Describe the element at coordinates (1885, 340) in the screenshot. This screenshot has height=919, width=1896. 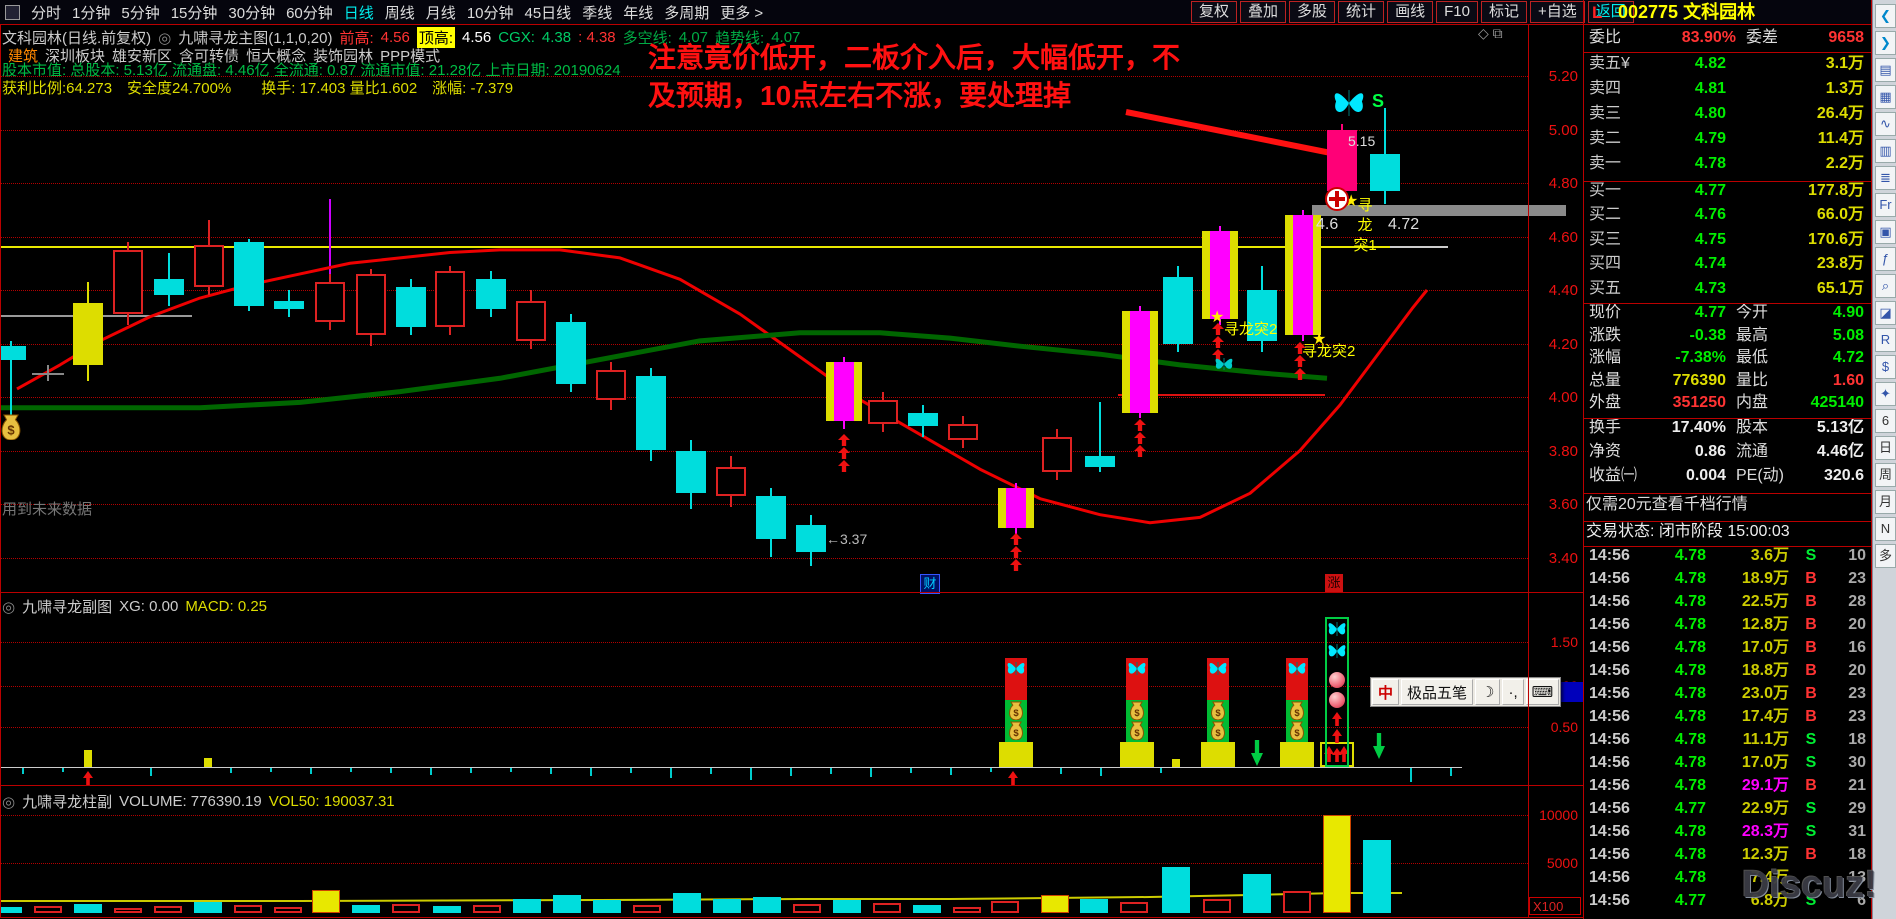
I see `sidebar-tool-icon-12: R` at that location.